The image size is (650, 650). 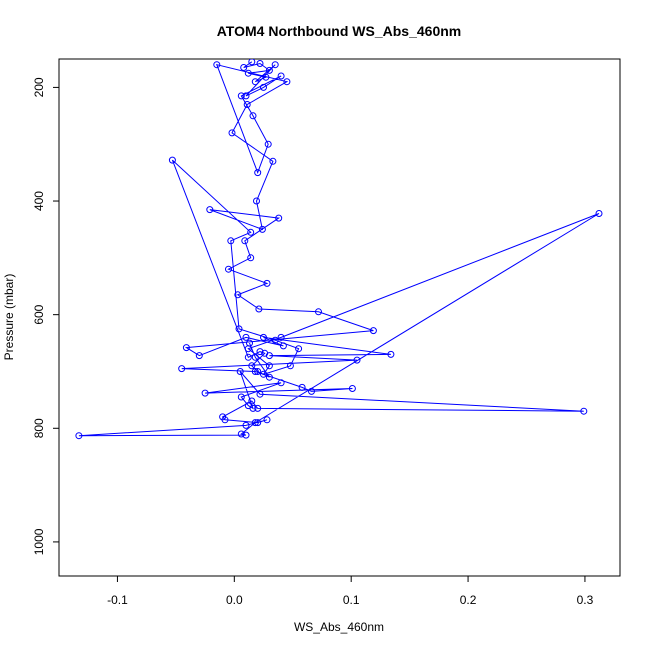 I want to click on y-tick-label: 400, so click(x=39, y=201).